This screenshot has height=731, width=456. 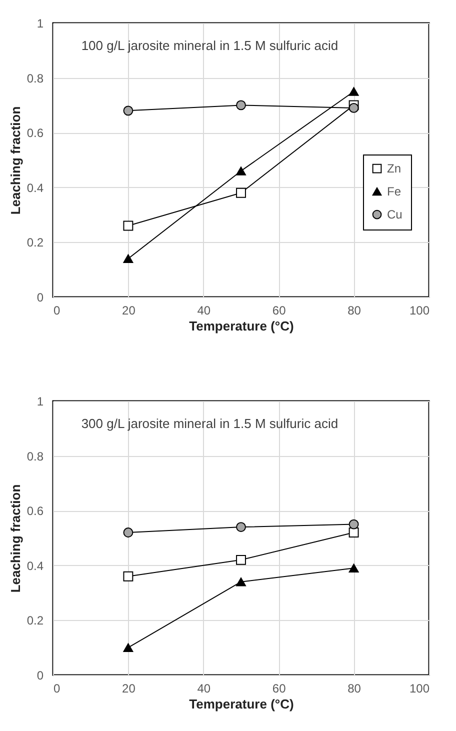 I want to click on text: 100 g/L jarosite mineral in 1.5 M sulfuric acid, so click(x=209, y=45).